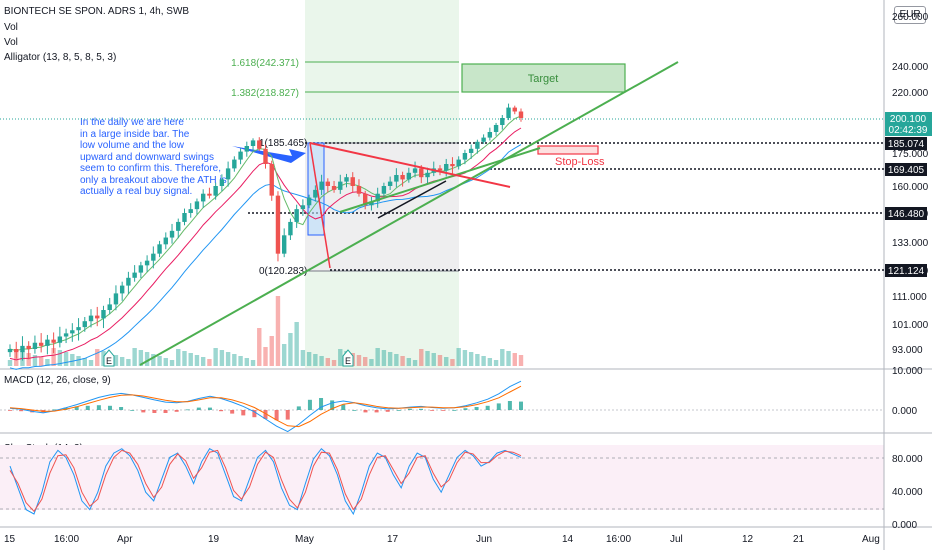  What do you see at coordinates (348, 358) in the screenshot?
I see `earnings-marker-2: E` at bounding box center [348, 358].